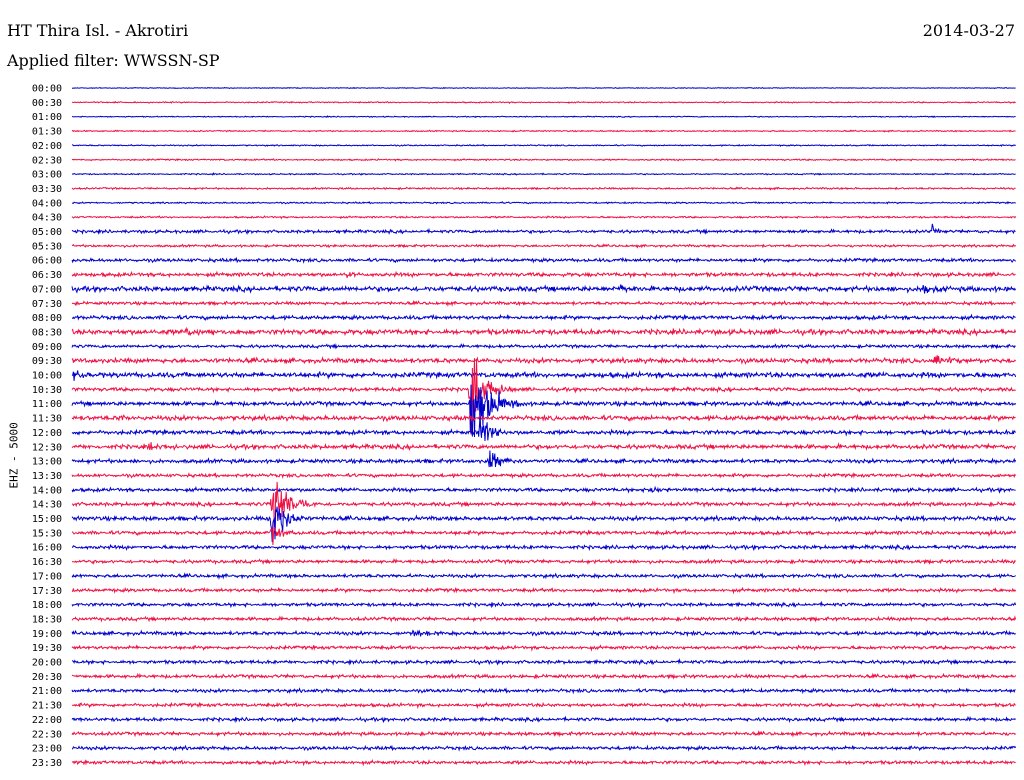 The height and width of the screenshot is (780, 1024). I want to click on time-tick-label: 23:00, so click(47, 749).